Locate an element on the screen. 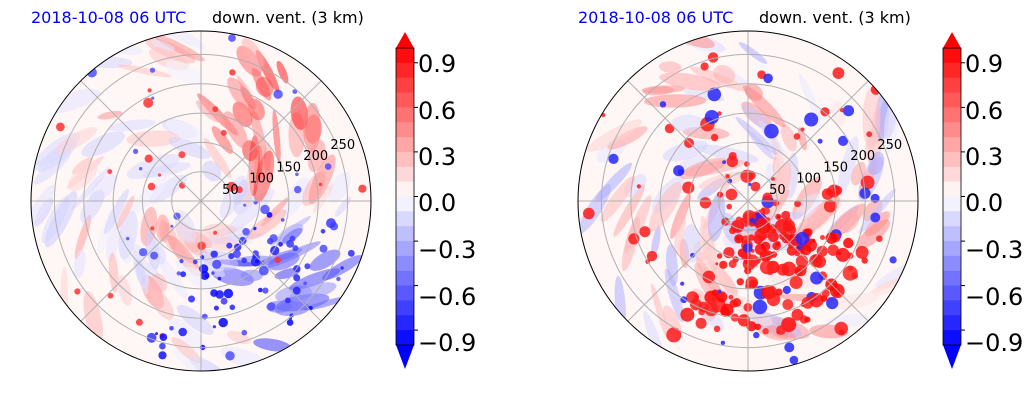  radial-tick-label: 100 is located at coordinates (261, 179).